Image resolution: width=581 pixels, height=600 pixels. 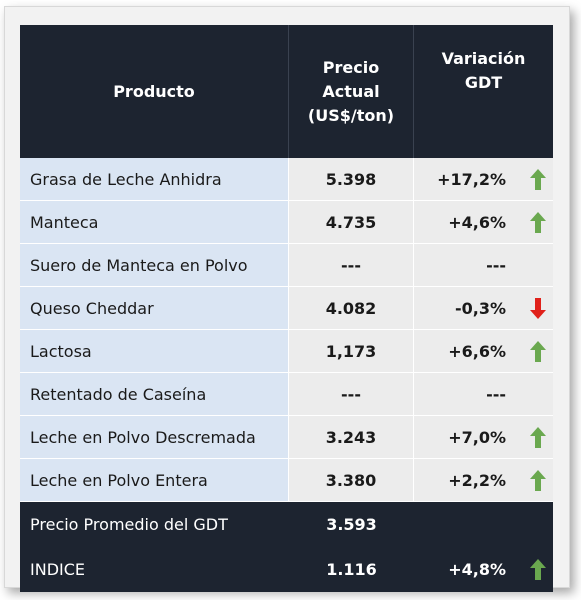 What do you see at coordinates (538, 308) in the screenshot?
I see `arrow-down-icon` at bounding box center [538, 308].